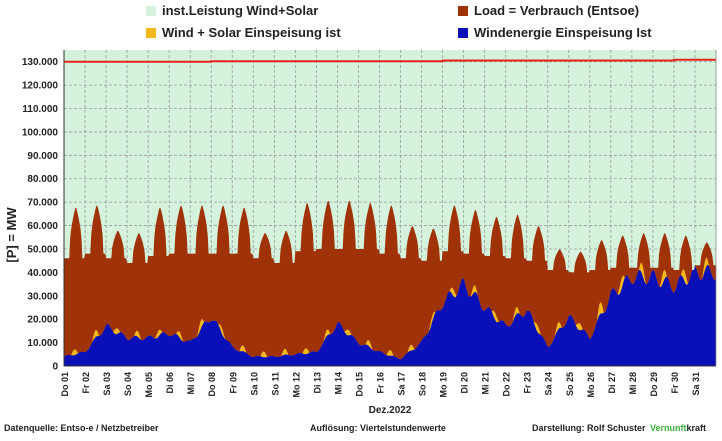 Image resolution: width=722 pixels, height=441 pixels. What do you see at coordinates (486, 383) in the screenshot?
I see `x-tick-label: Mi 21` at bounding box center [486, 383].